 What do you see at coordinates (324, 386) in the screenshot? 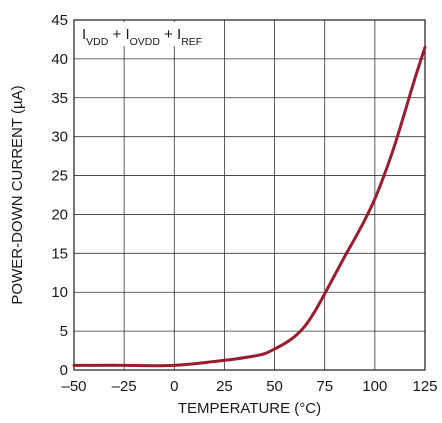
I see `x-tick-label: 75` at bounding box center [324, 386].